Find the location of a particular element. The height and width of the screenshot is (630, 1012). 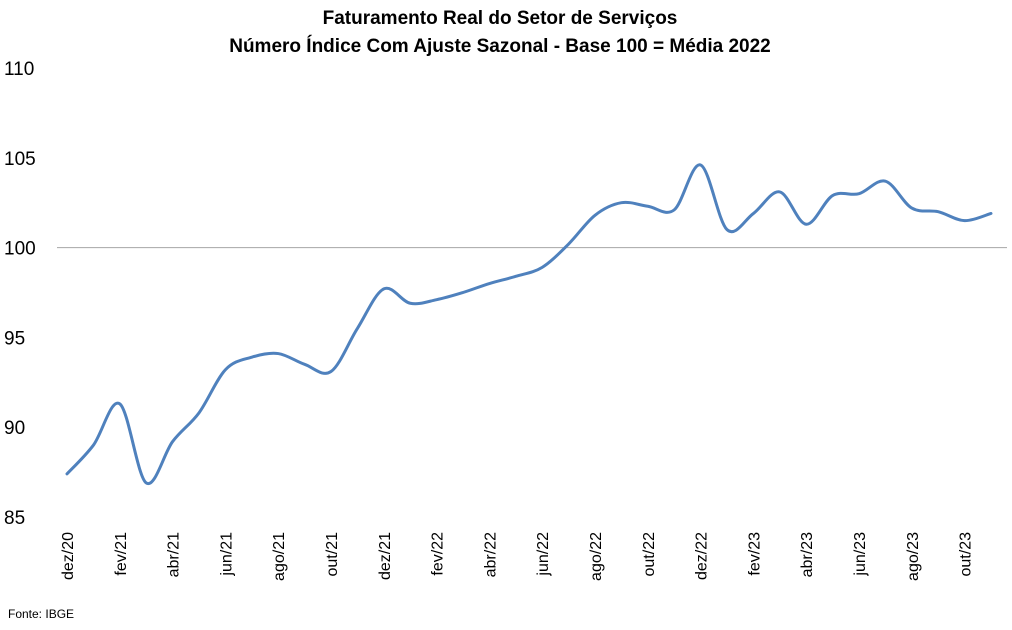

x-tick-label: dez/22 is located at coordinates (702, 556).